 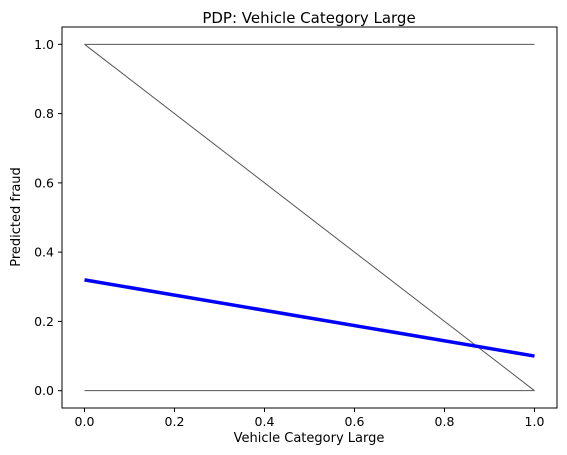 I want to click on y-tick-label: 0.6, so click(x=44, y=182).